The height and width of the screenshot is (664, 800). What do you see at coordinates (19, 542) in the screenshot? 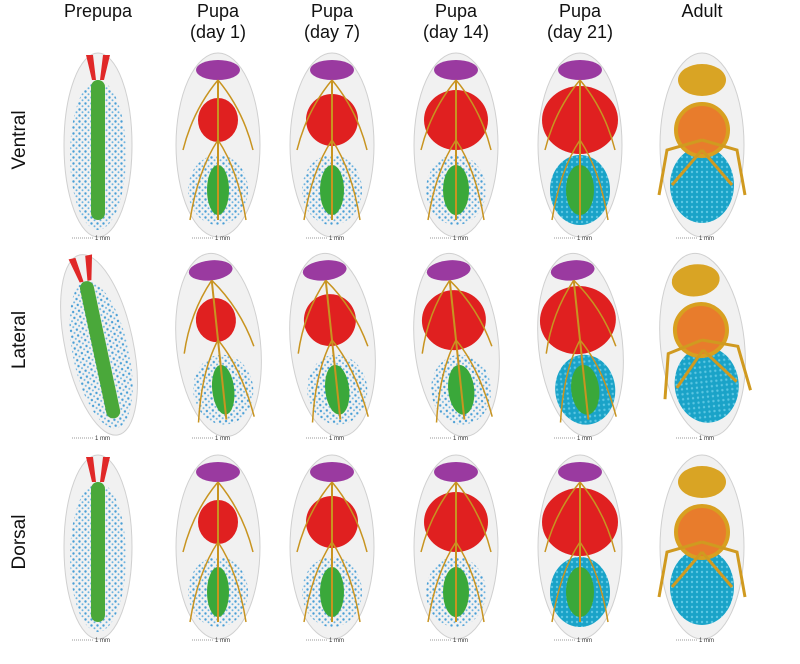
I see `row-label: Dorsal` at bounding box center [19, 542].